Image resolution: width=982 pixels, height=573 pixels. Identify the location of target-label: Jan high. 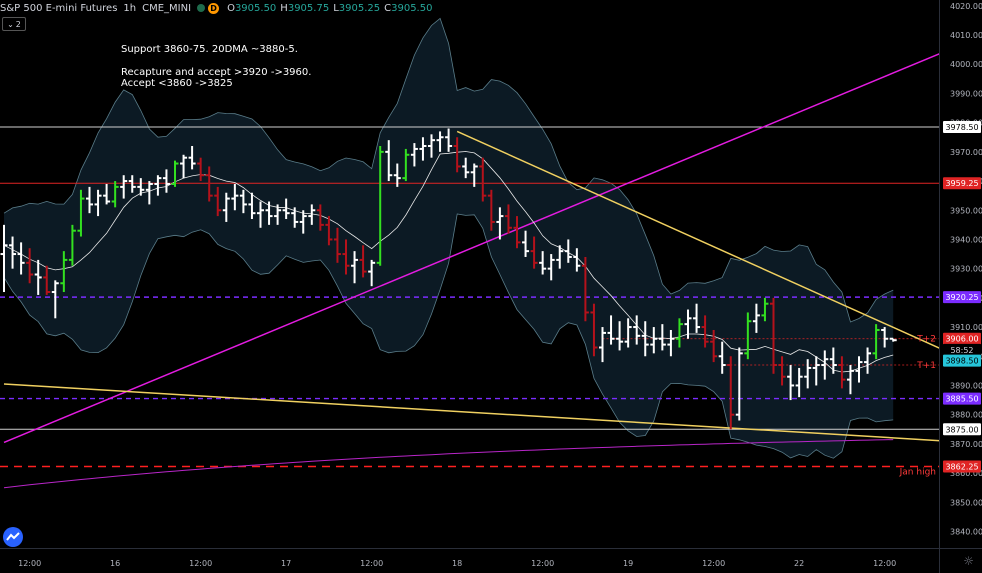
(917, 473).